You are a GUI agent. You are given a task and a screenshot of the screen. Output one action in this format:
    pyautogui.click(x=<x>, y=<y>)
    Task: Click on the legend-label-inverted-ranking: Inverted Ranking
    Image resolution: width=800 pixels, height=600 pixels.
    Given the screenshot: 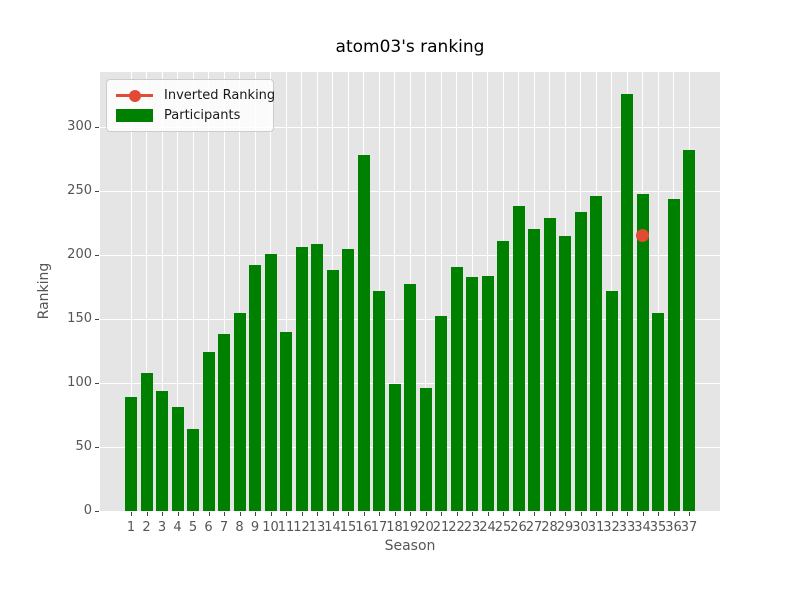 What is the action you would take?
    pyautogui.click(x=220, y=95)
    